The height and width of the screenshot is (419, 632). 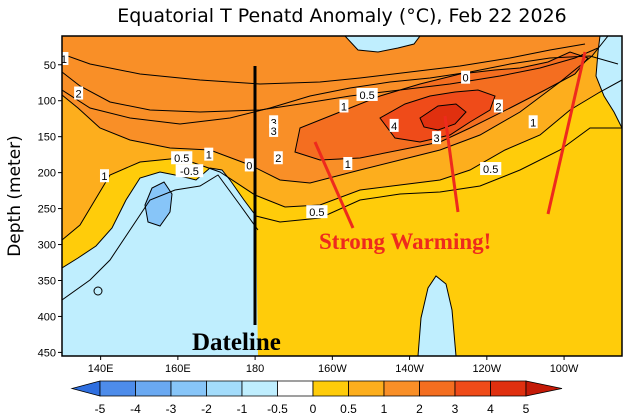 I want to click on y-axis-label-group: Depth (meter), so click(x=15, y=196).